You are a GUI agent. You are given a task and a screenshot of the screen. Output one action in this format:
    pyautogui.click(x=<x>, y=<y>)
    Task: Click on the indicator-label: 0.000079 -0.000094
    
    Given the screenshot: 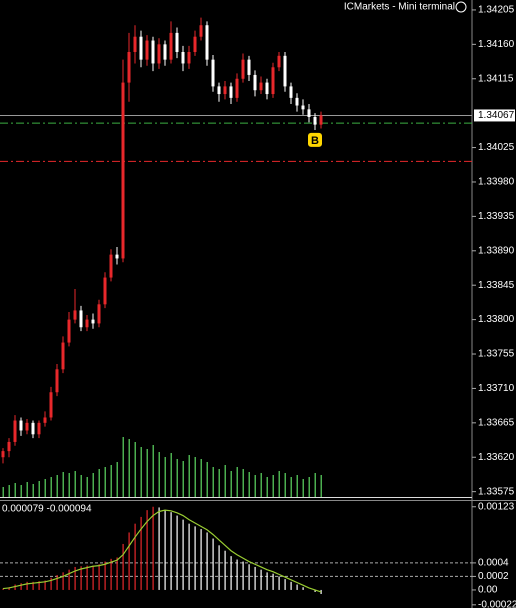 What is the action you would take?
    pyautogui.click(x=47, y=509)
    